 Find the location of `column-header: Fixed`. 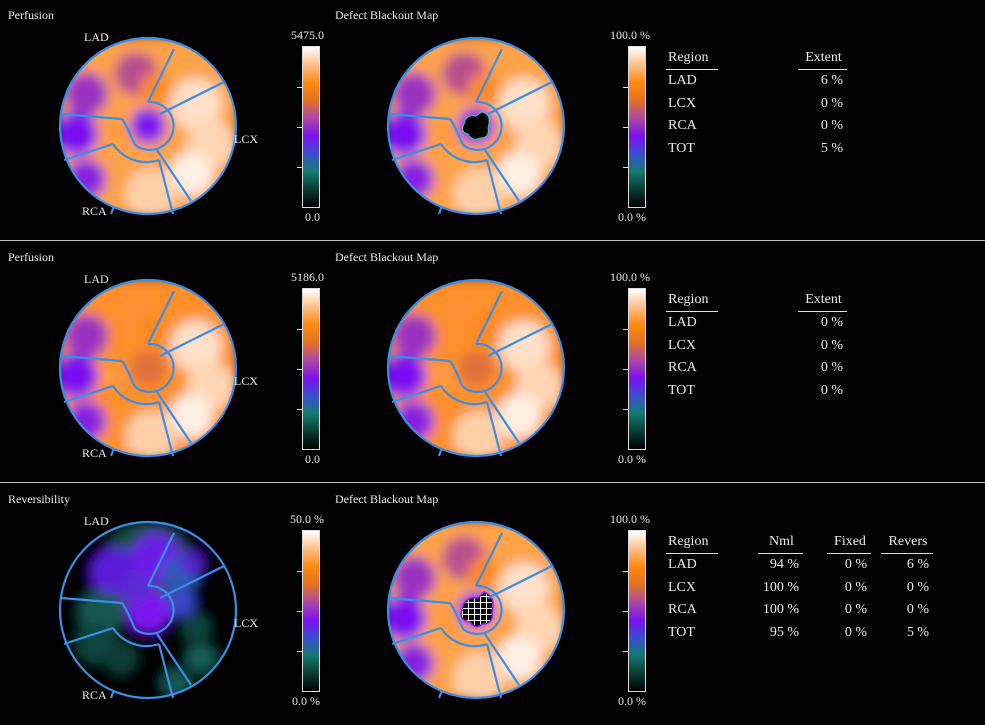

column-header: Fixed is located at coordinates (850, 541).